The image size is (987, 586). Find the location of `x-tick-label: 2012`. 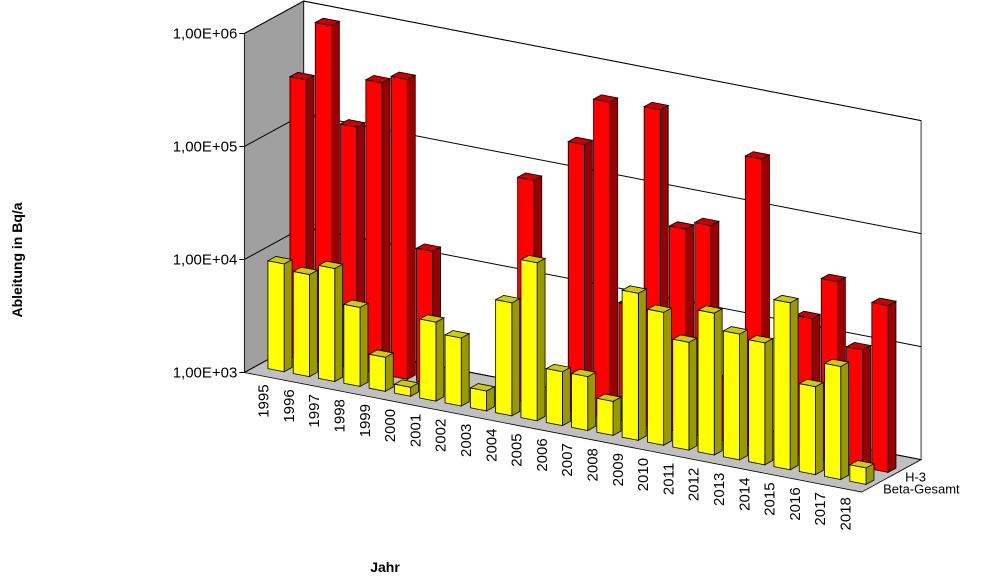

x-tick-label: 2012 is located at coordinates (694, 484).